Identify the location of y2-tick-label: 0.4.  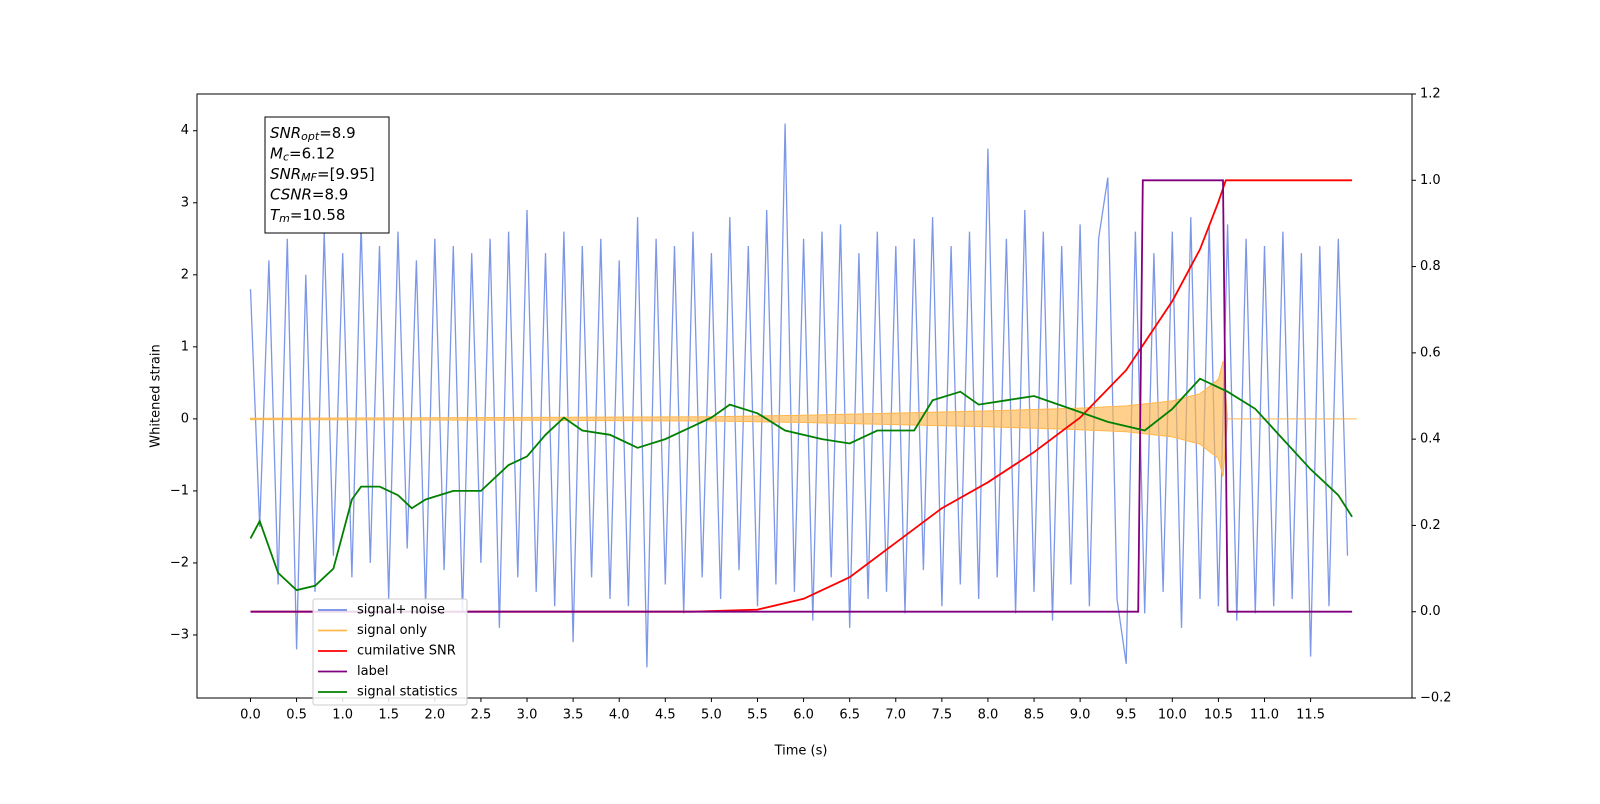
(1430, 439).